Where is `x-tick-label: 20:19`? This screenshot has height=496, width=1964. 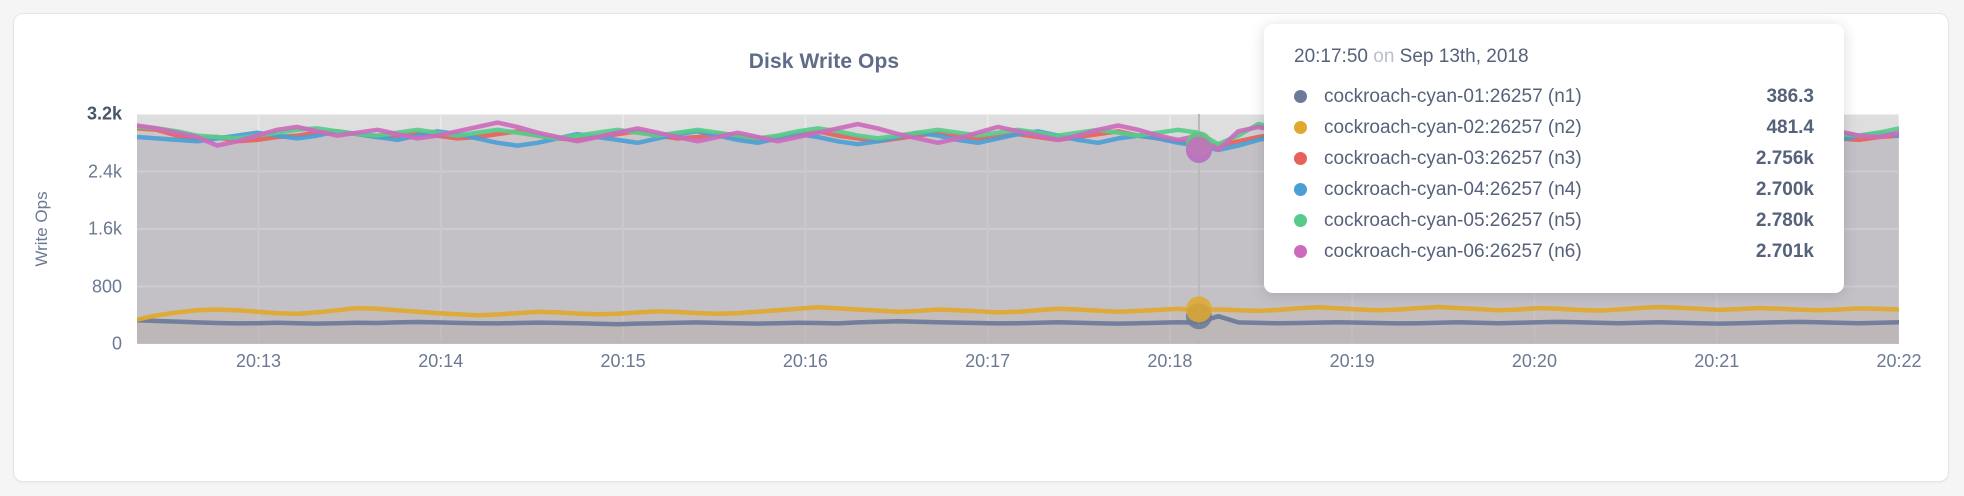
x-tick-label: 20:19 is located at coordinates (1352, 361).